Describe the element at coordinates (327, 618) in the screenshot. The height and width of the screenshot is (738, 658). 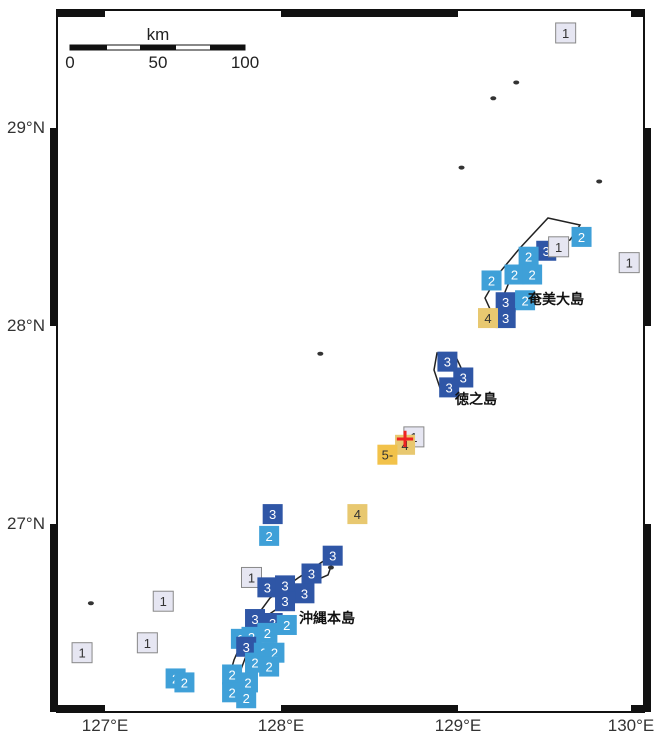
I see `place-label-okinawa: 沖縄本島` at that location.